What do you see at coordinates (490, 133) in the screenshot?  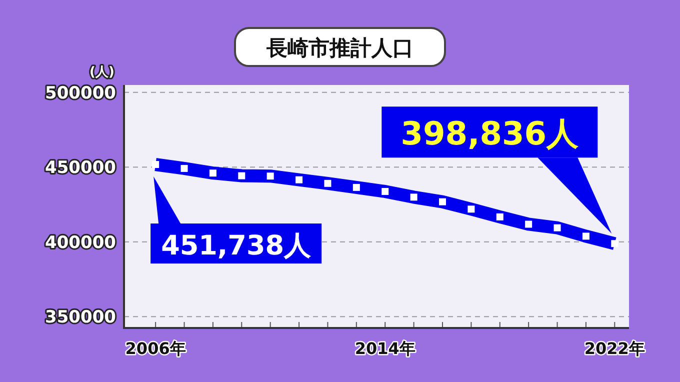 I see `annotation: 398,836人` at bounding box center [490, 133].